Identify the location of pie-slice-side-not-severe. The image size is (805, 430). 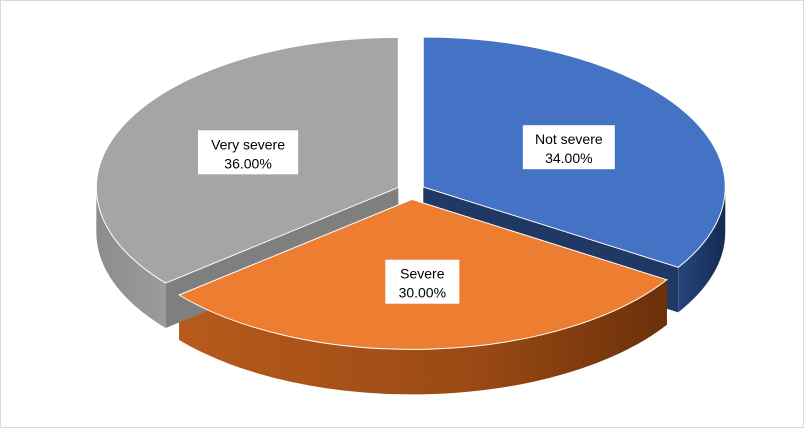
(702, 249).